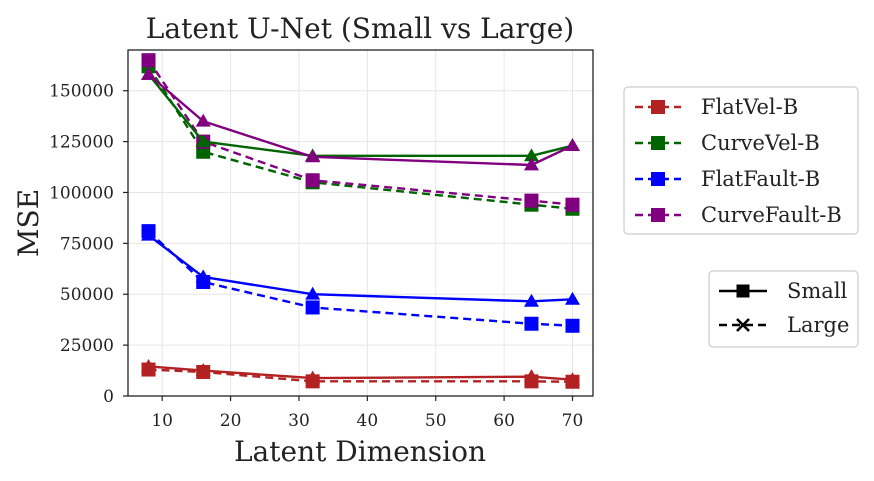  I want to click on legend-label: Small, so click(817, 291).